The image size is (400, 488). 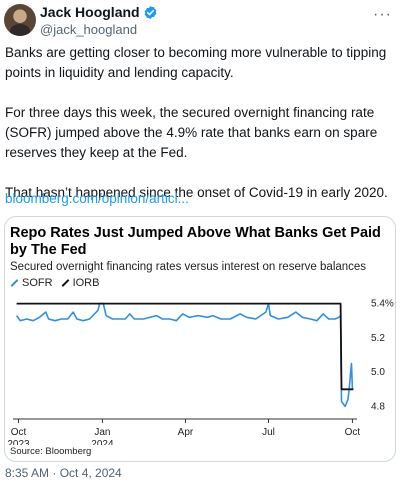 I want to click on author-handle: @jack_hoogland, so click(x=89, y=29).